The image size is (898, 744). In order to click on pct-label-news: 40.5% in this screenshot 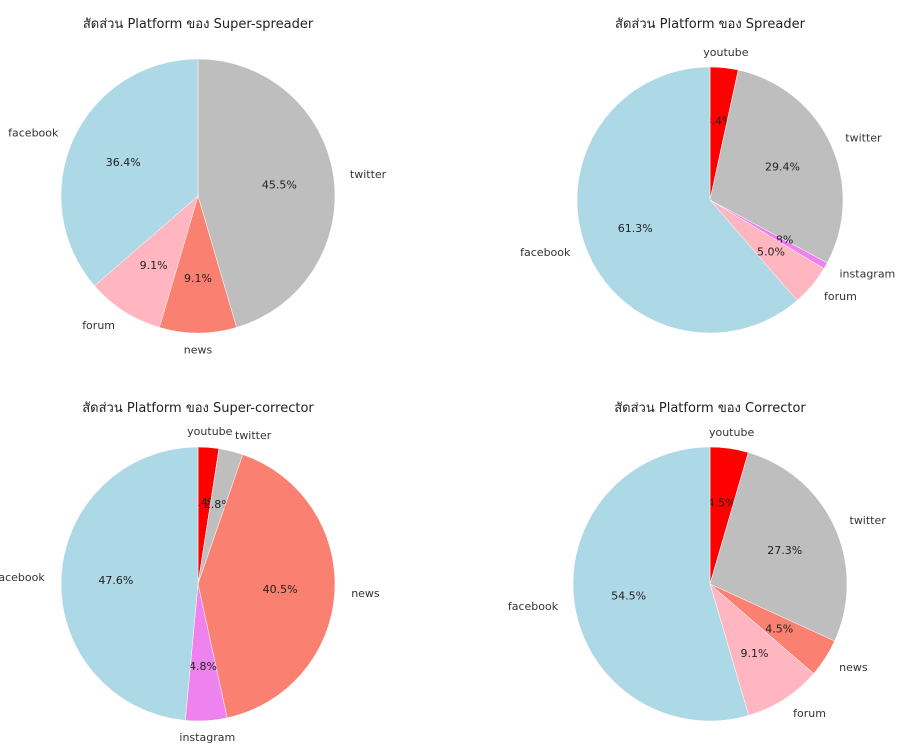, I will do `click(280, 589)`.